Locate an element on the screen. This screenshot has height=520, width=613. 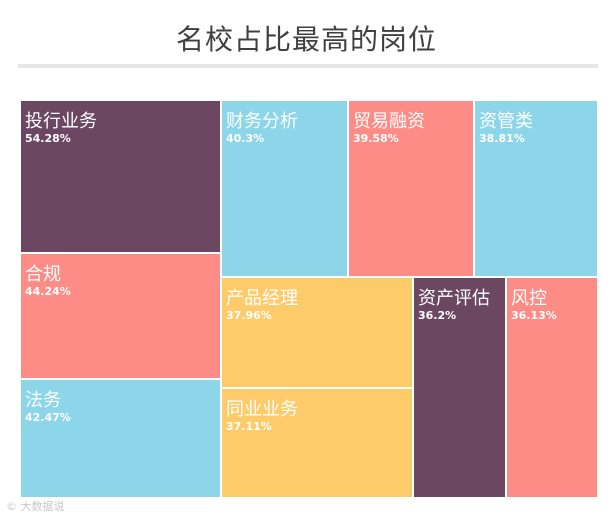
tile-value-label: 36.2% is located at coordinates (437, 315).